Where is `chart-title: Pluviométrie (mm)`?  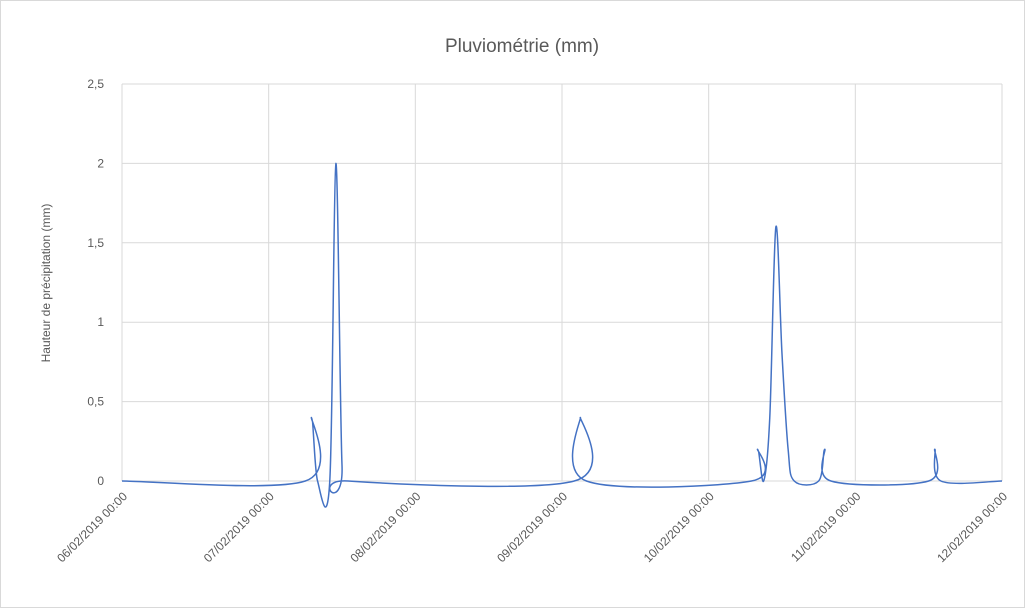 chart-title: Pluviométrie (mm) is located at coordinates (522, 46).